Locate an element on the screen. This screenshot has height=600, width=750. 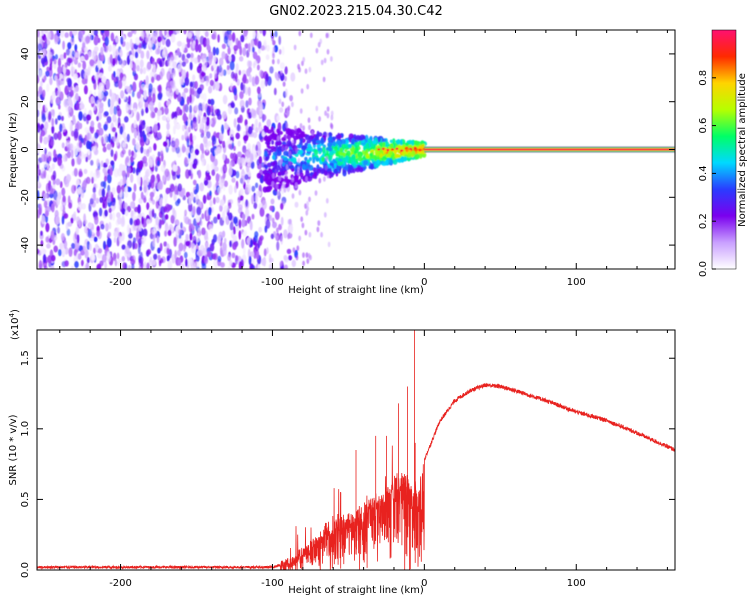
spectrogram-x-label: Height of straight line (km) is located at coordinates (356, 290).